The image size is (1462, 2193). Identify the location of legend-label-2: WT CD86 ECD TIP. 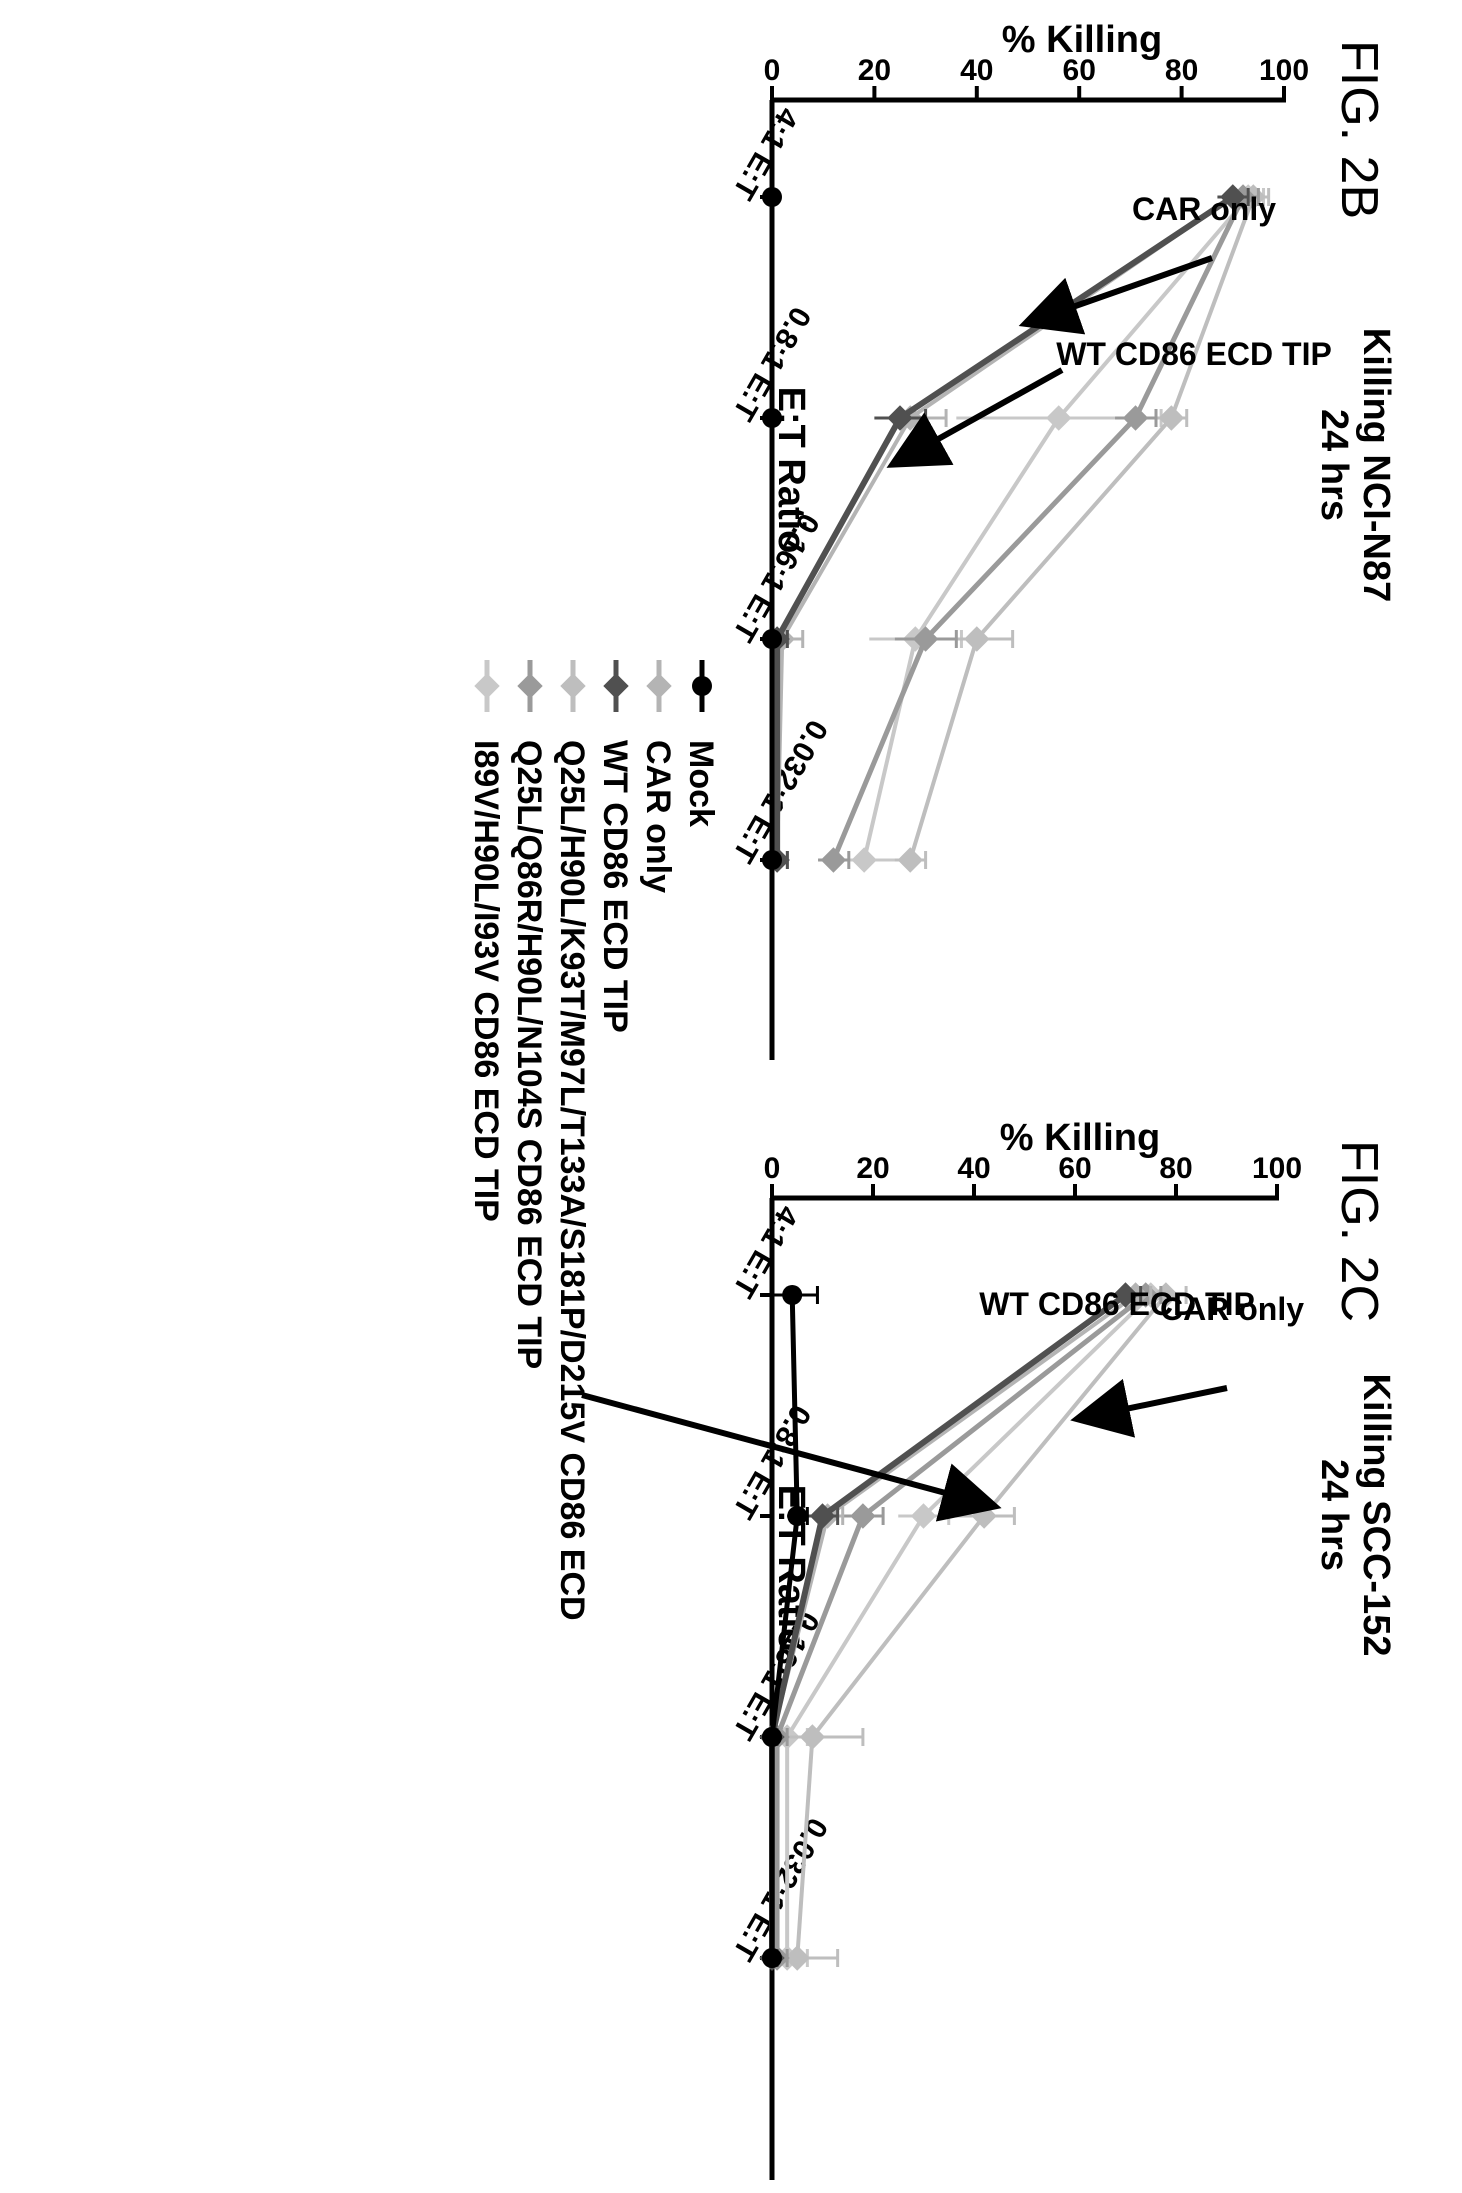
(615, 886).